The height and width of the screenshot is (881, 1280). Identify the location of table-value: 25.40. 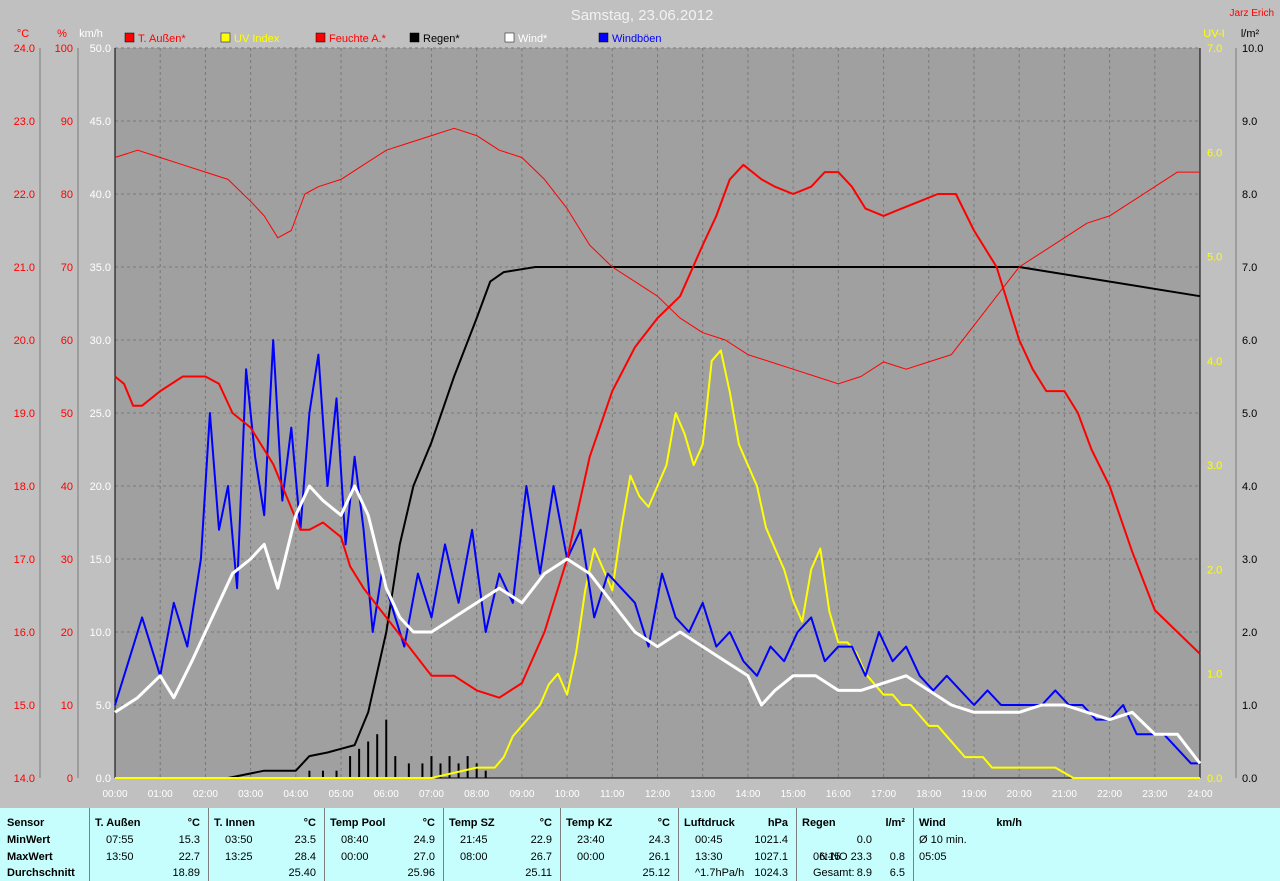
(302, 873).